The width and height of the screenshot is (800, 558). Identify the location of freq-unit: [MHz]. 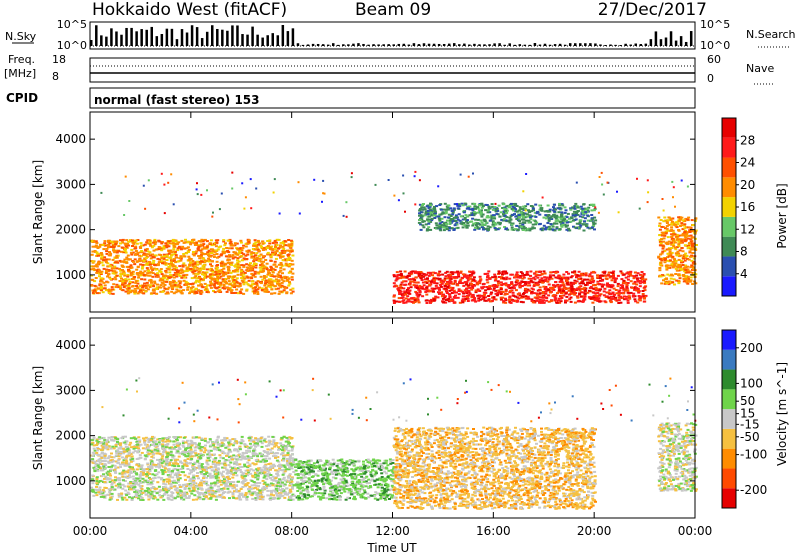
(20, 73).